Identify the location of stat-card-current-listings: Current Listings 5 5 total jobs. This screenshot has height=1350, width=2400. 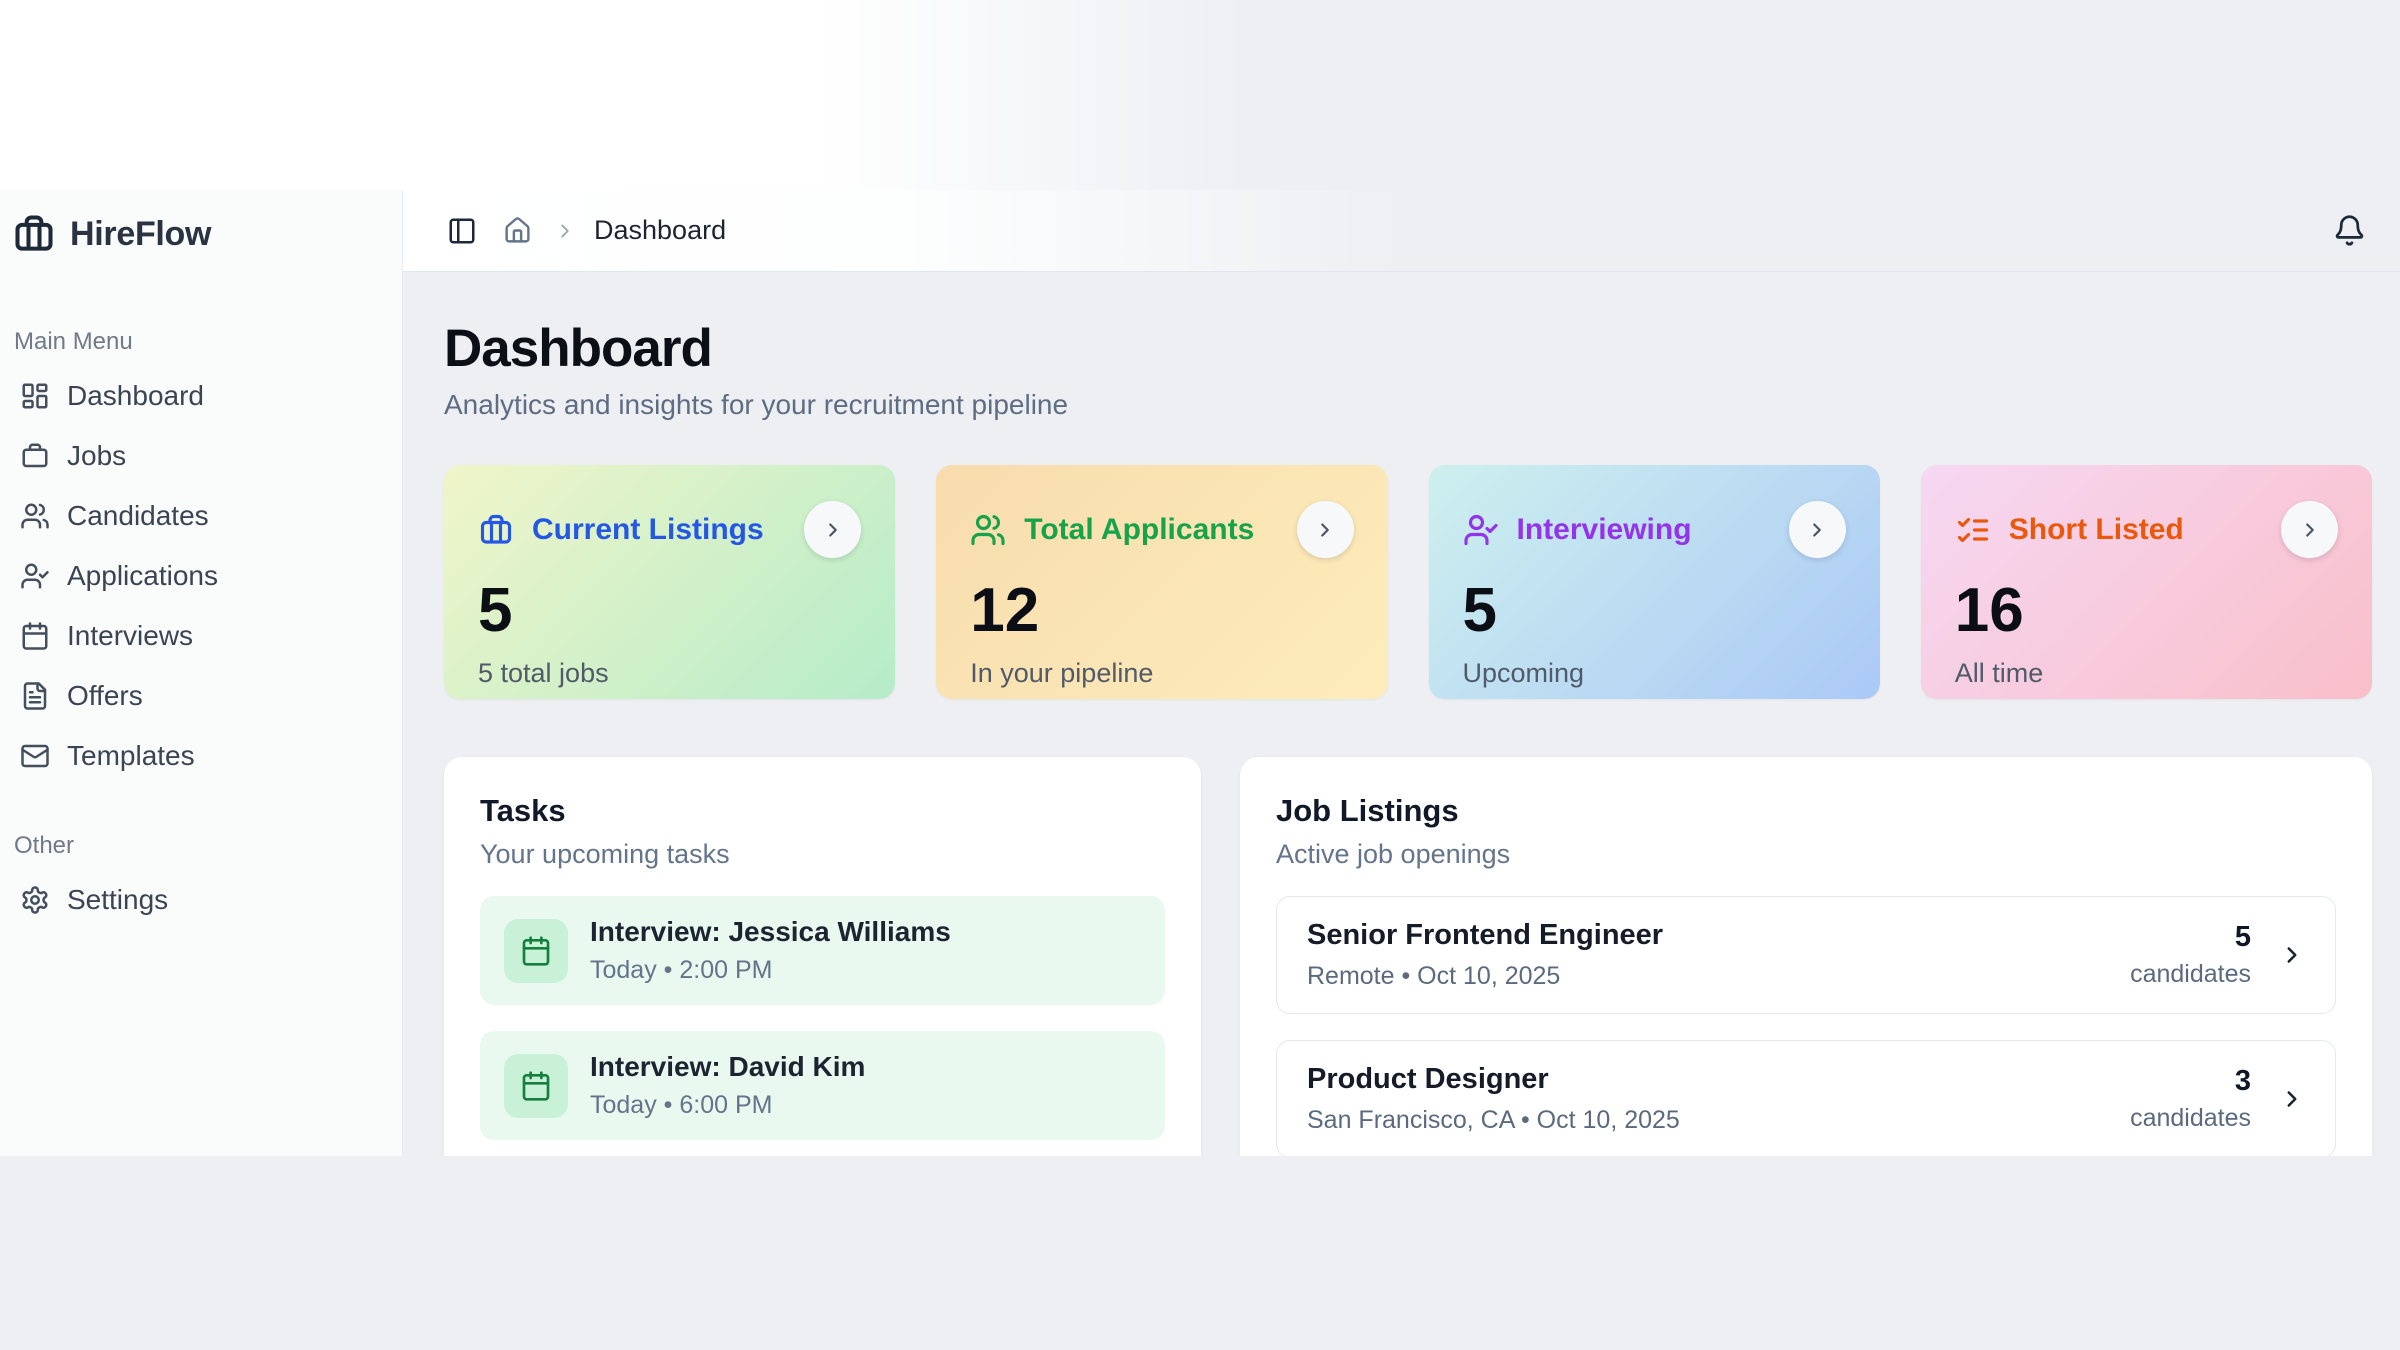
(670, 582).